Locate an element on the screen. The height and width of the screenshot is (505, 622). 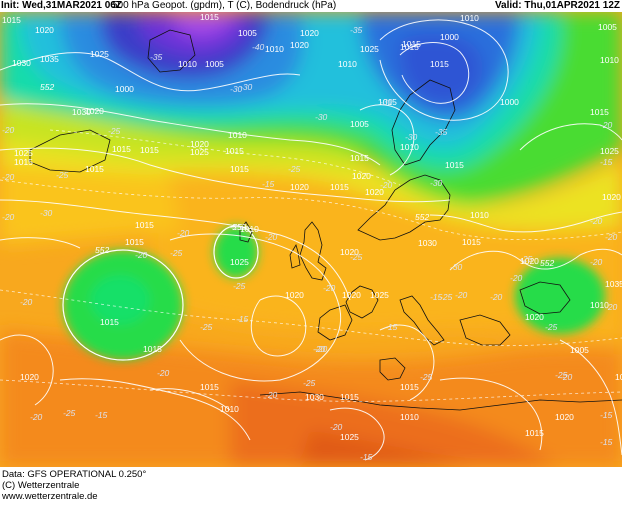
isobar-label: 1000 is located at coordinates (509, 102).